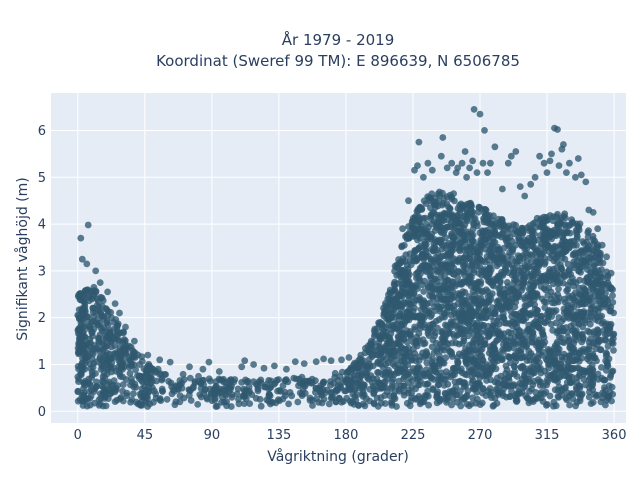 The image size is (640, 480). Describe the element at coordinates (350, 435) in the screenshot. I see `x-axis-ticks: 0 45 90 135 180 225 270 315 360` at that location.